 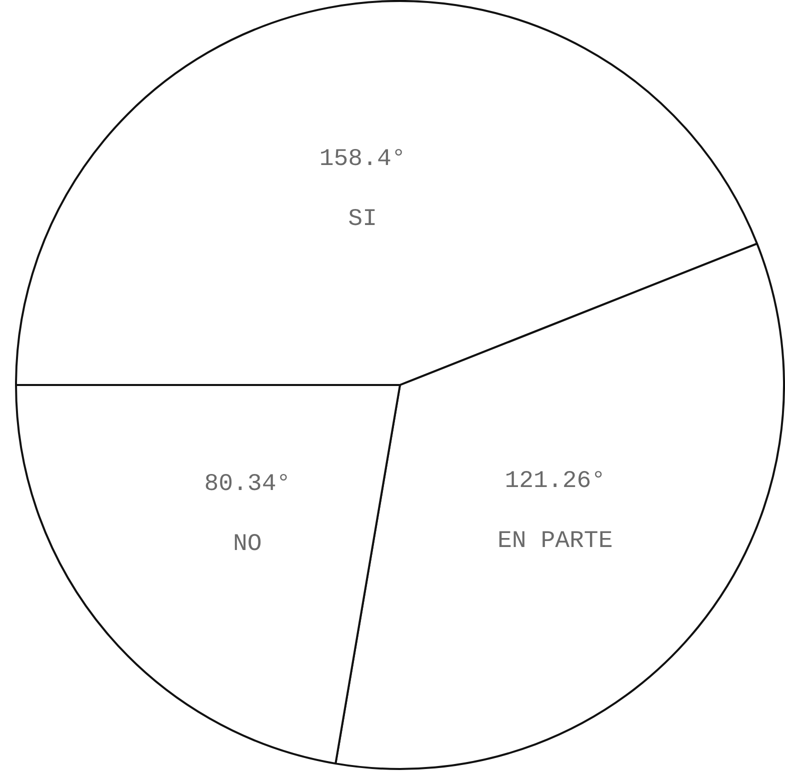 What do you see at coordinates (555, 542) in the screenshot?
I see `slice-label: EN PARTE` at bounding box center [555, 542].